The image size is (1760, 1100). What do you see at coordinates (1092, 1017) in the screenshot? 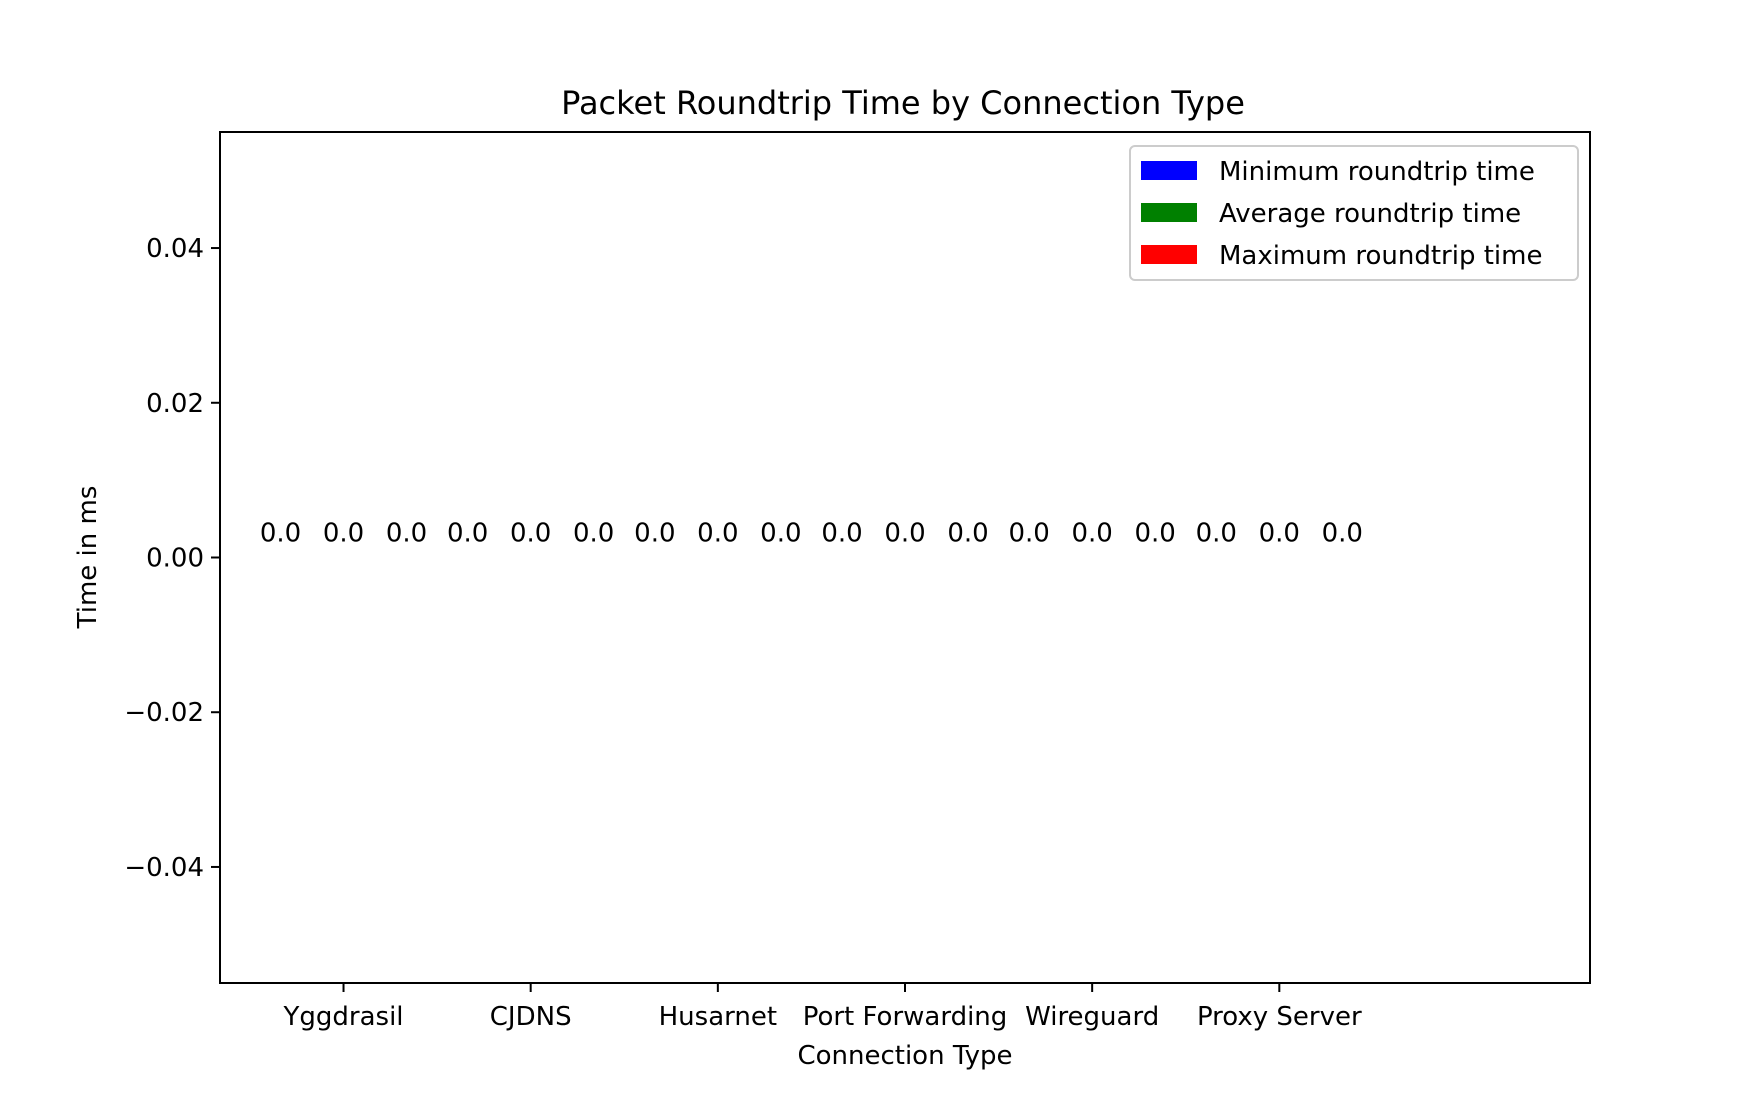
I see `x-tick-label: Wireguard` at bounding box center [1092, 1017].